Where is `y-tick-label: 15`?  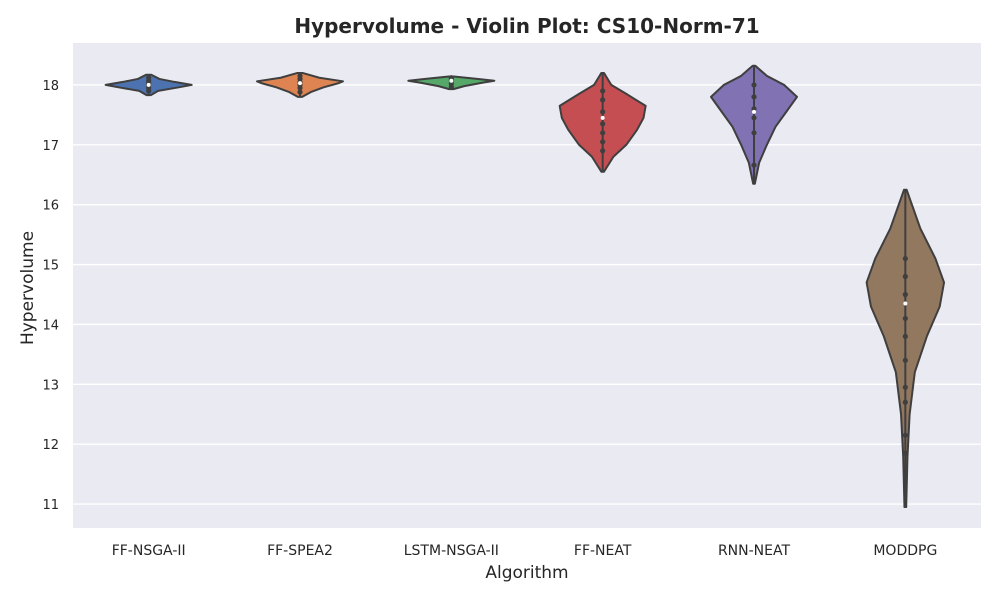
y-tick-label: 15 is located at coordinates (50, 266).